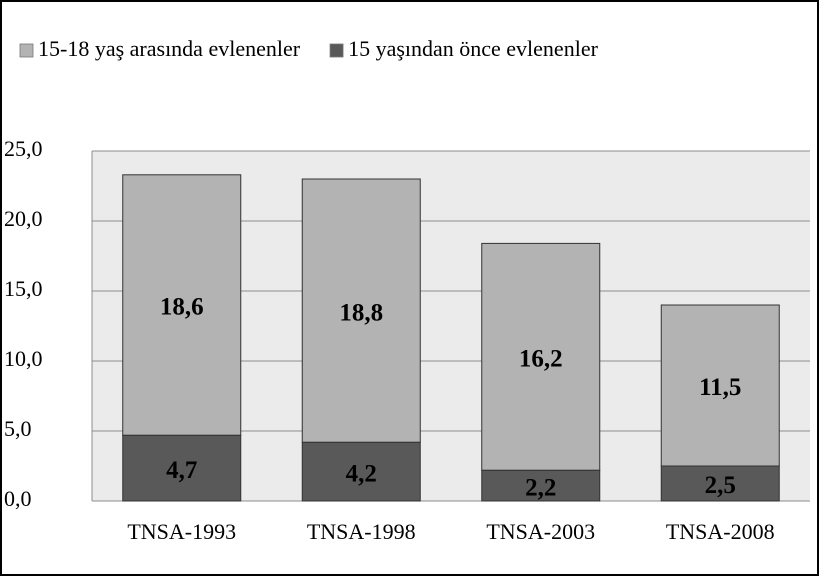  I want to click on y-tick-label: 20,0, so click(23, 218).